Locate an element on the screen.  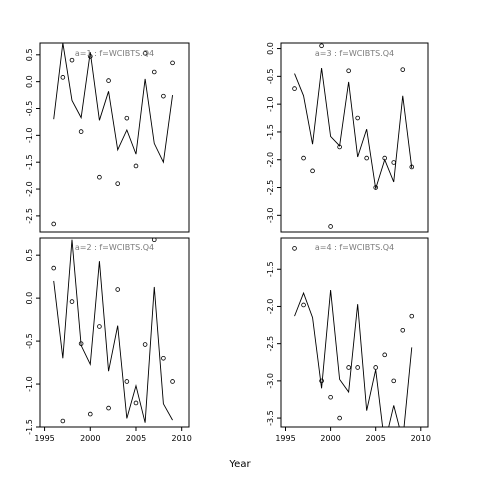
panel-1-title: a=1 : f=WCIBTS.Q4 is located at coordinates (114, 53).